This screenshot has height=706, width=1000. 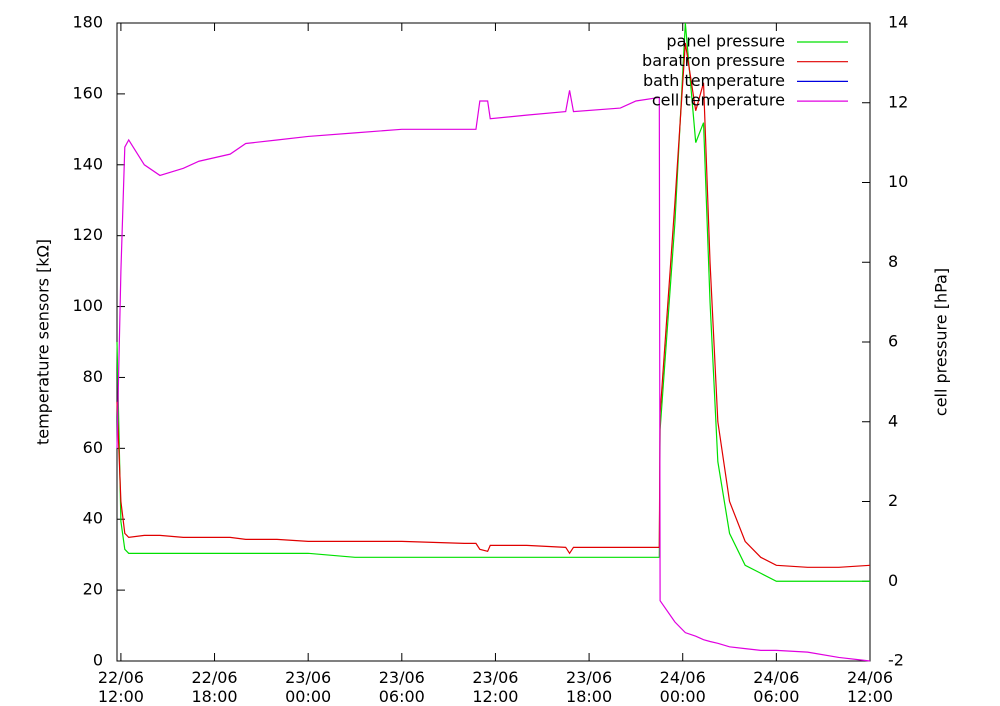 What do you see at coordinates (898, 22) in the screenshot?
I see `y2-tick-label: 14` at bounding box center [898, 22].